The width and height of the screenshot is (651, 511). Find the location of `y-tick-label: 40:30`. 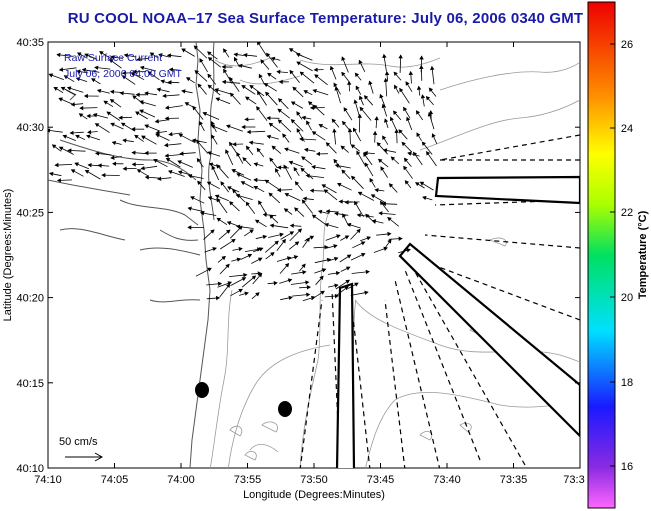

y-tick-label: 40:30 is located at coordinates (30, 128).